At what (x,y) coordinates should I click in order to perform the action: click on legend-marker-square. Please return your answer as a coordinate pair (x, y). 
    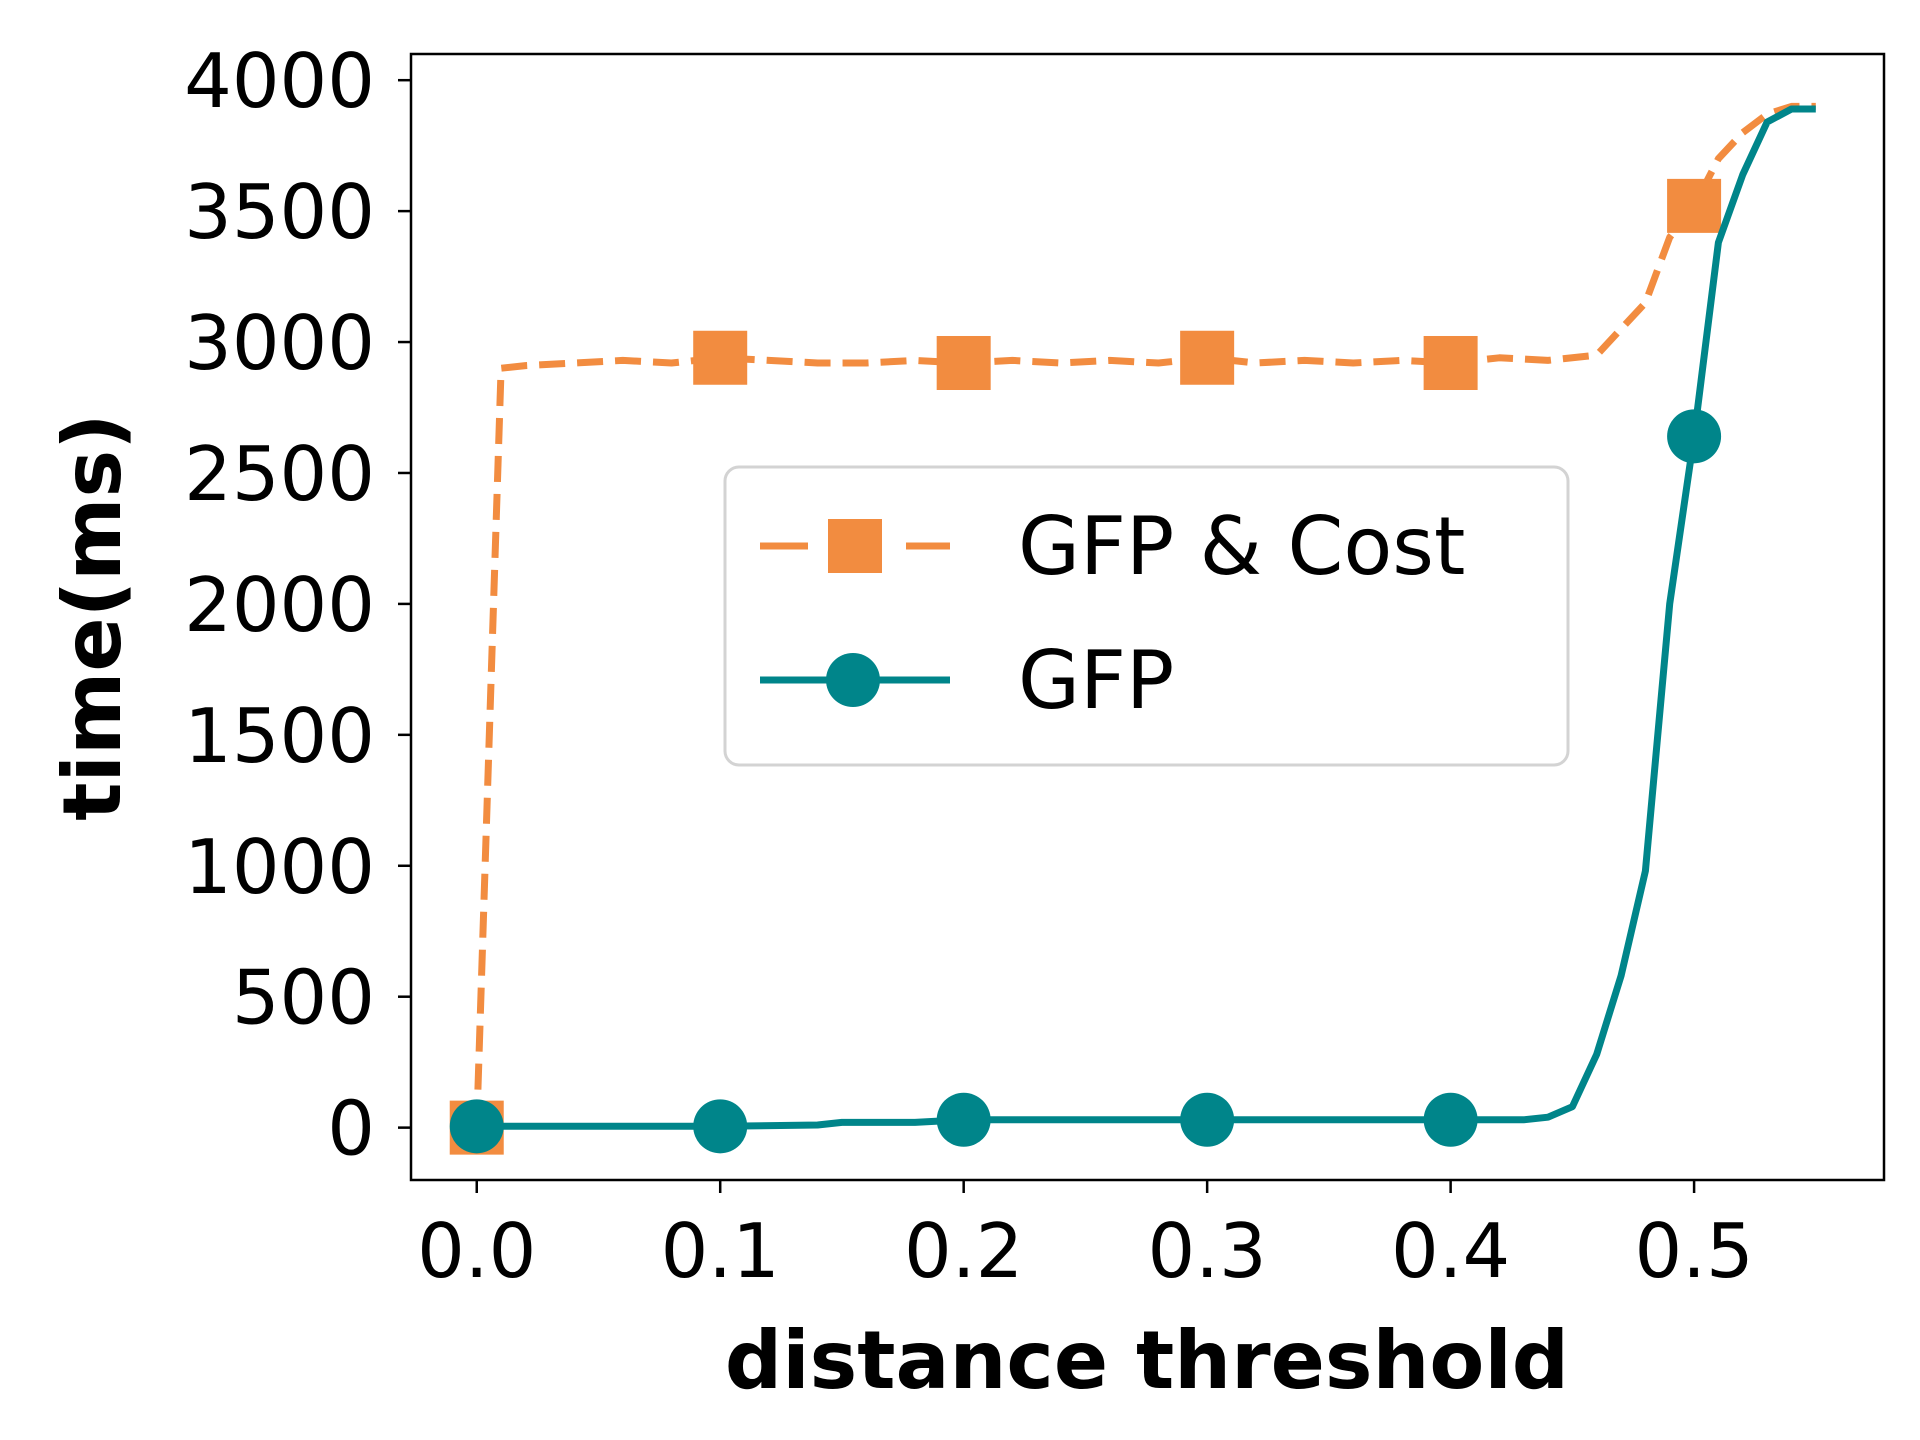
    Looking at the image, I should click on (855, 546).